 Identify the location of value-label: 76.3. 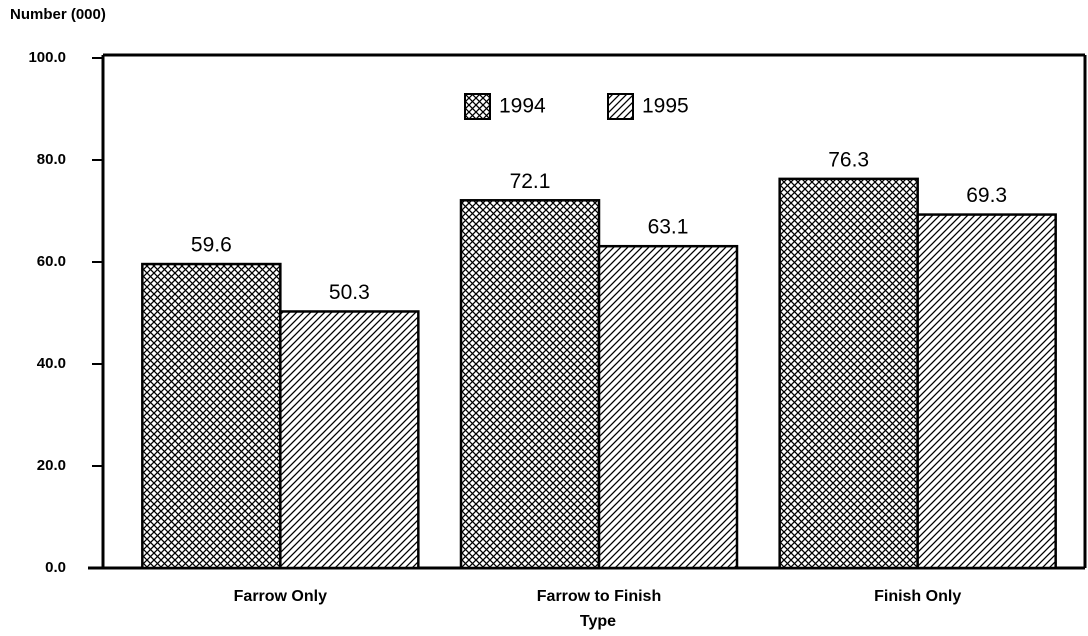
(848, 159).